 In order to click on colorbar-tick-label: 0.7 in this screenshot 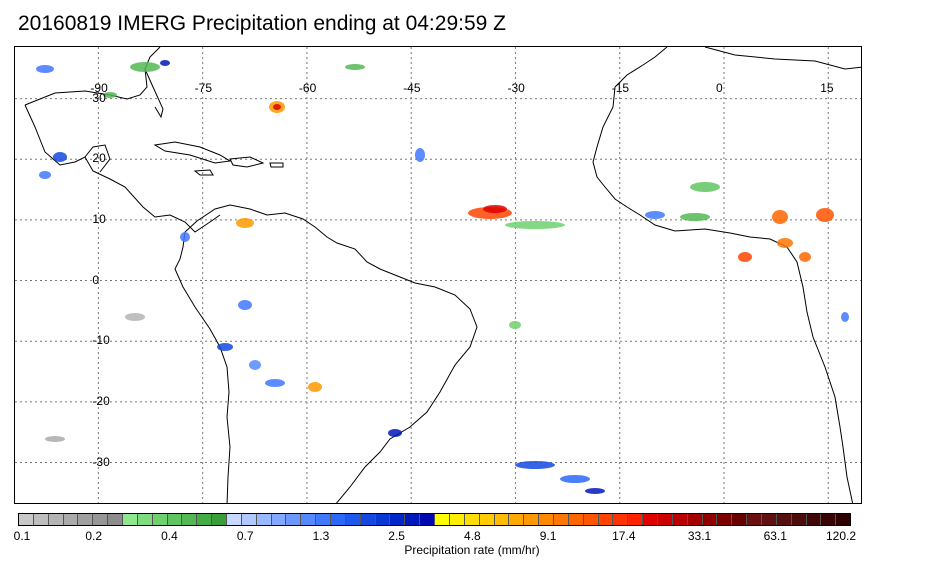, I will do `click(245, 536)`.